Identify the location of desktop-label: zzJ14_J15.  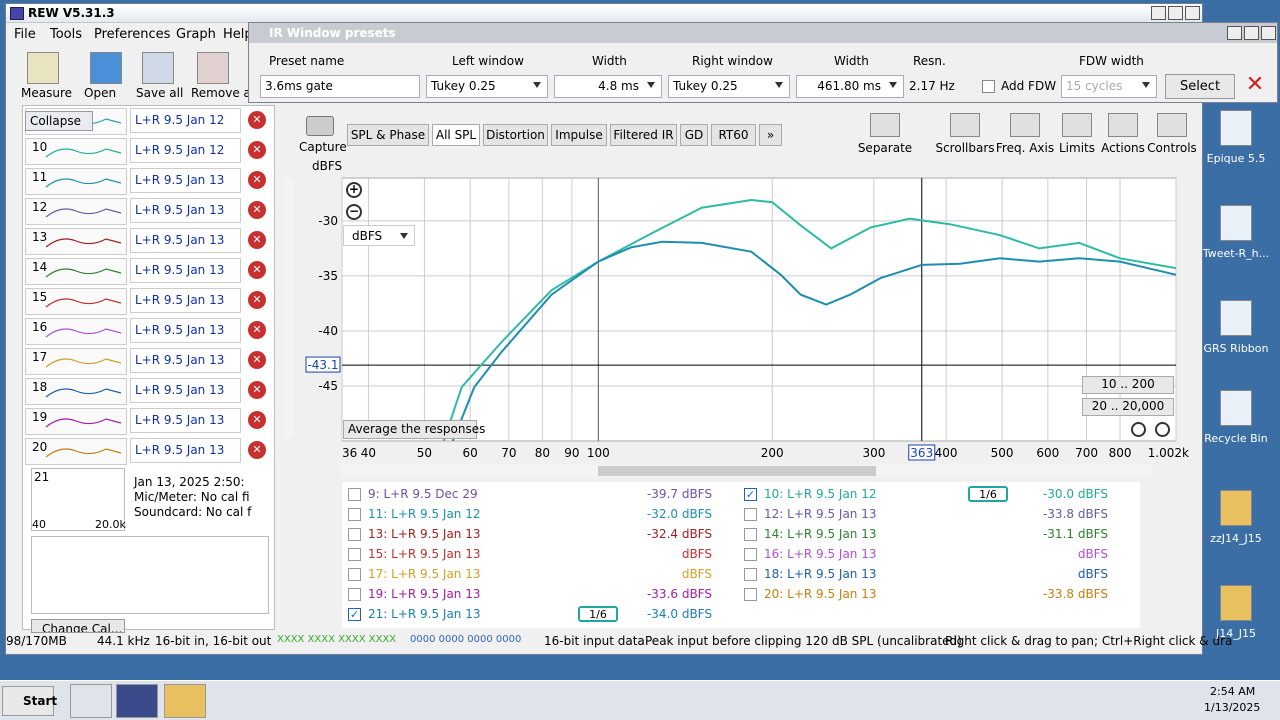
(1236, 538).